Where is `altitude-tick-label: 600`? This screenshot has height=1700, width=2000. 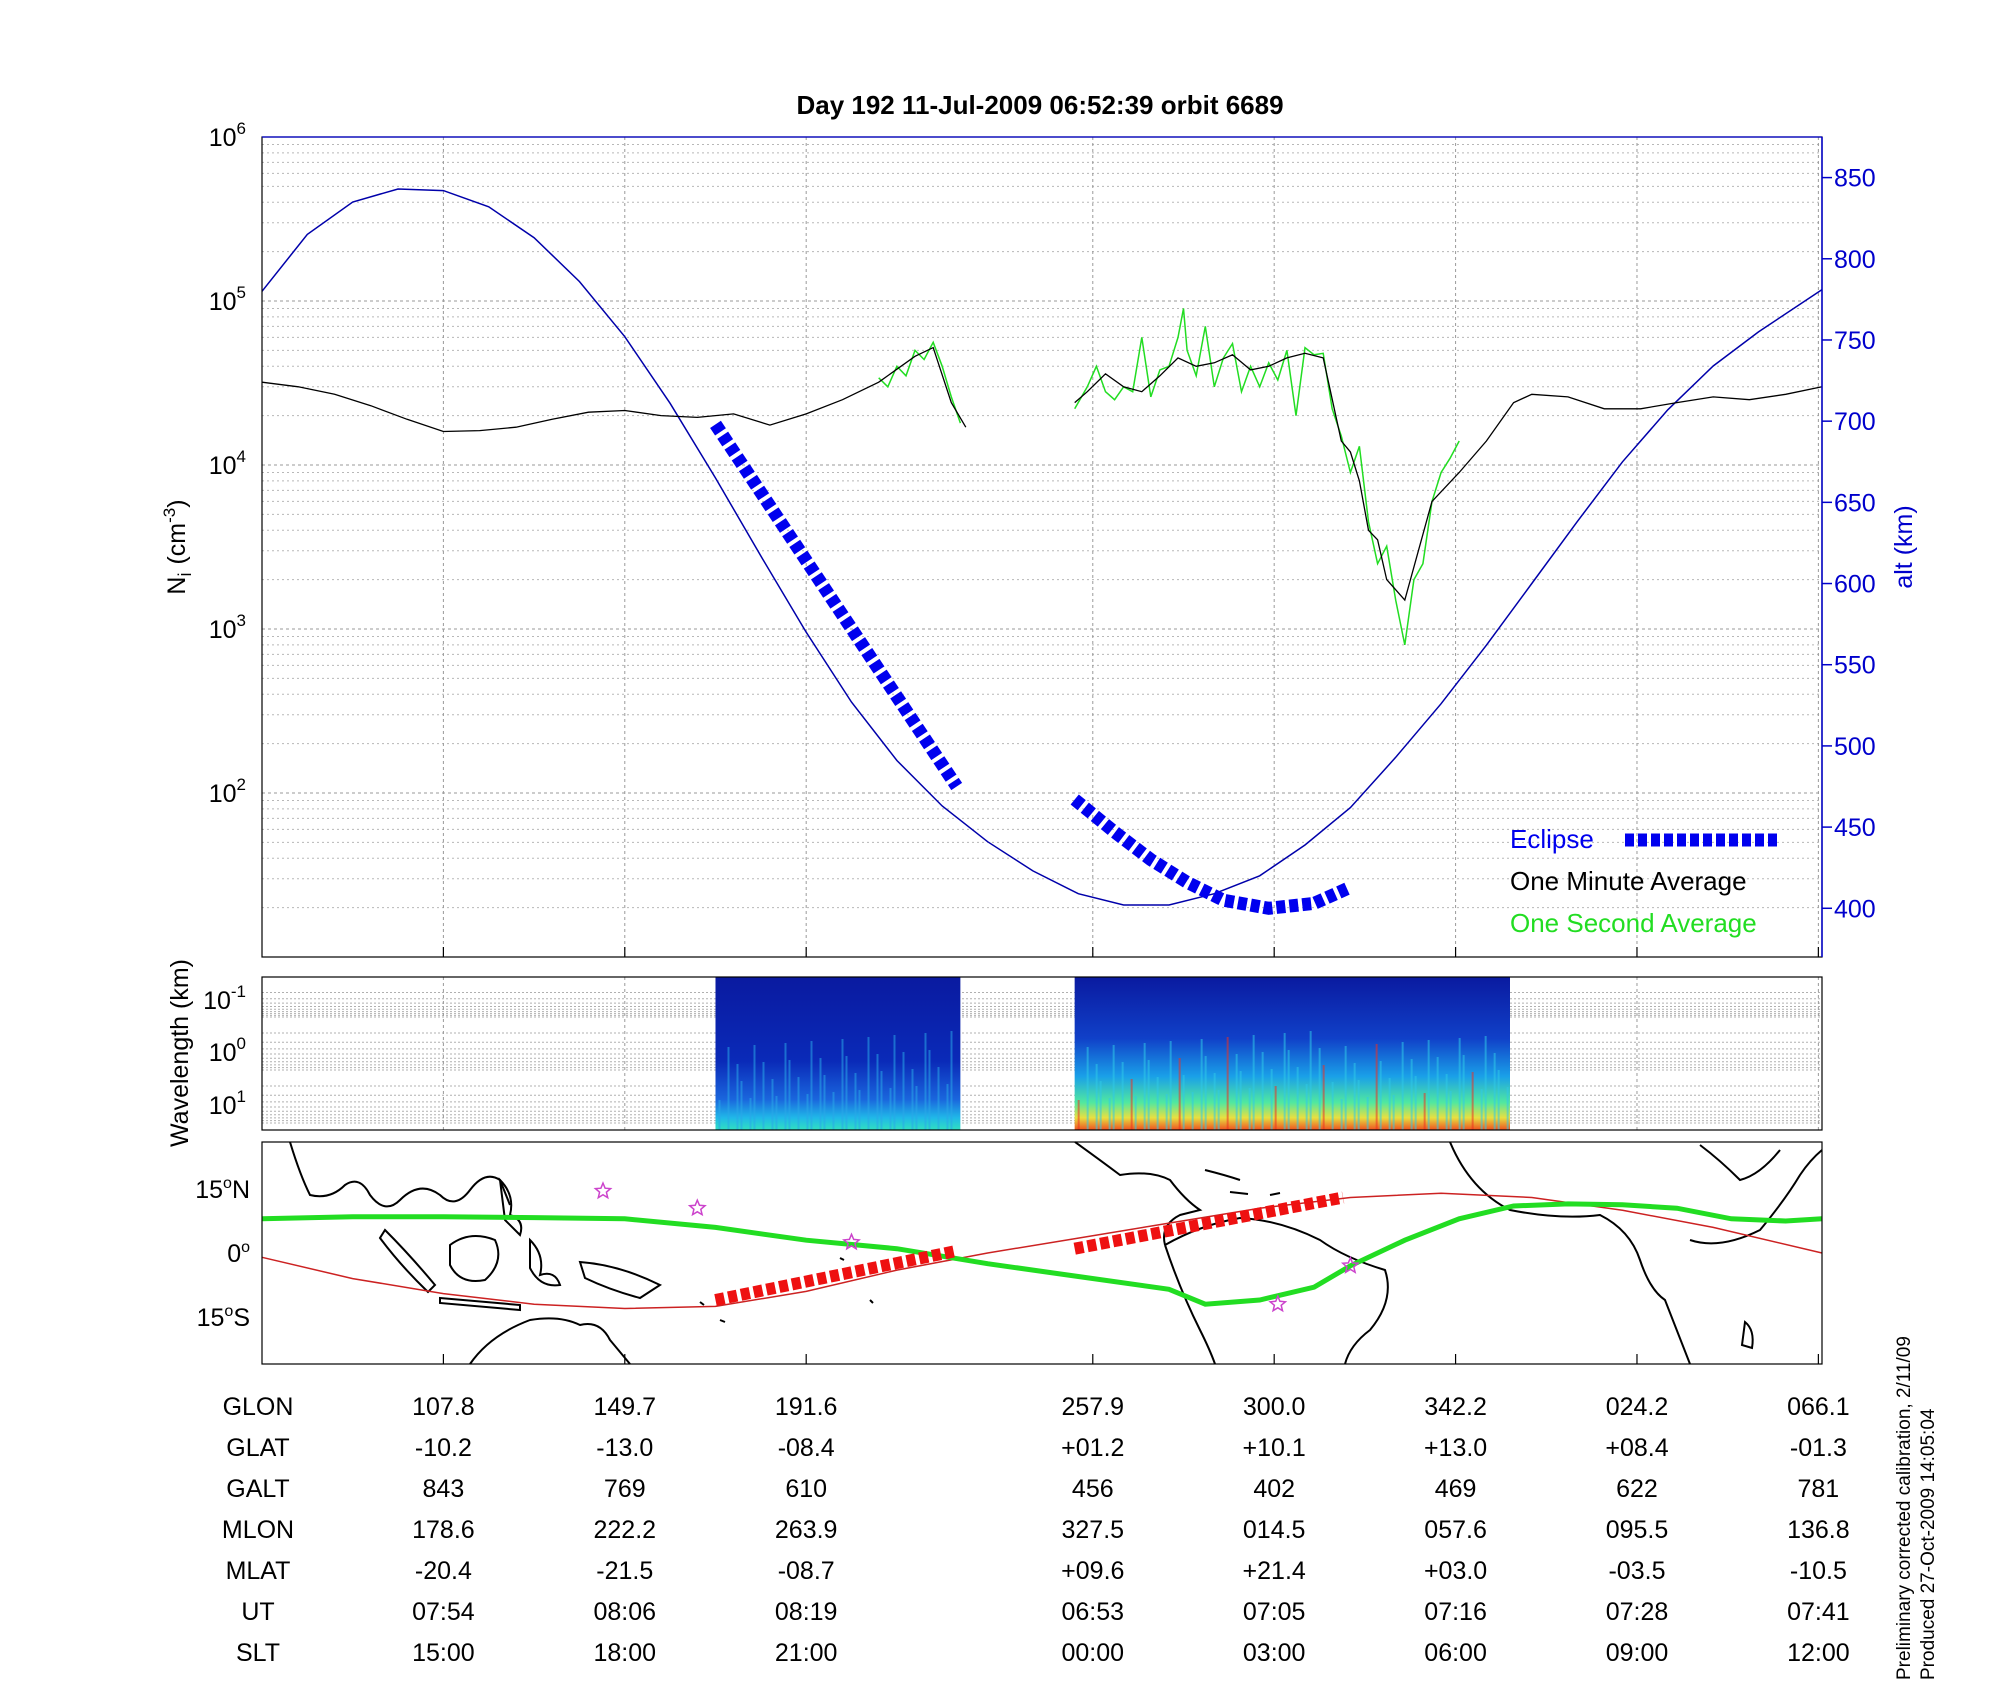
altitude-tick-label: 600 is located at coordinates (1855, 585).